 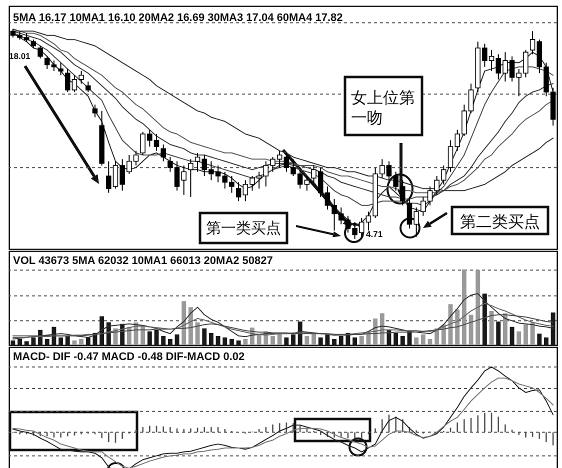 I want to click on annotation: 4.71, so click(x=374, y=234).